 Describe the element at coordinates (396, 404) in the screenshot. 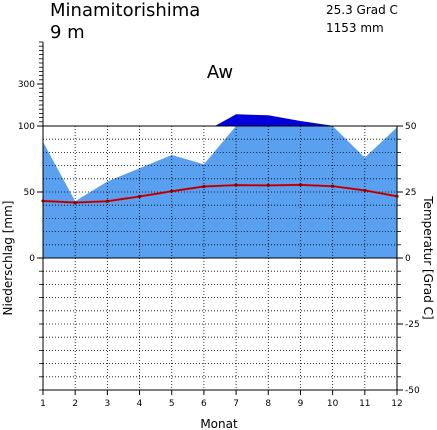

I see `x-tick-label: 12` at that location.